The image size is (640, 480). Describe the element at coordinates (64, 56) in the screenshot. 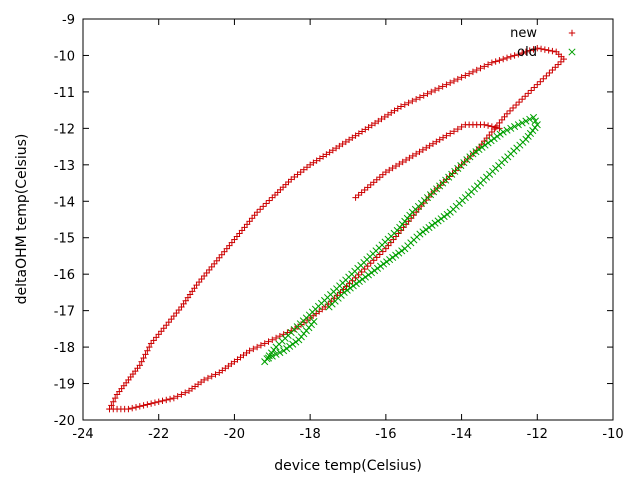

I see `y-tick-label: -10` at that location.